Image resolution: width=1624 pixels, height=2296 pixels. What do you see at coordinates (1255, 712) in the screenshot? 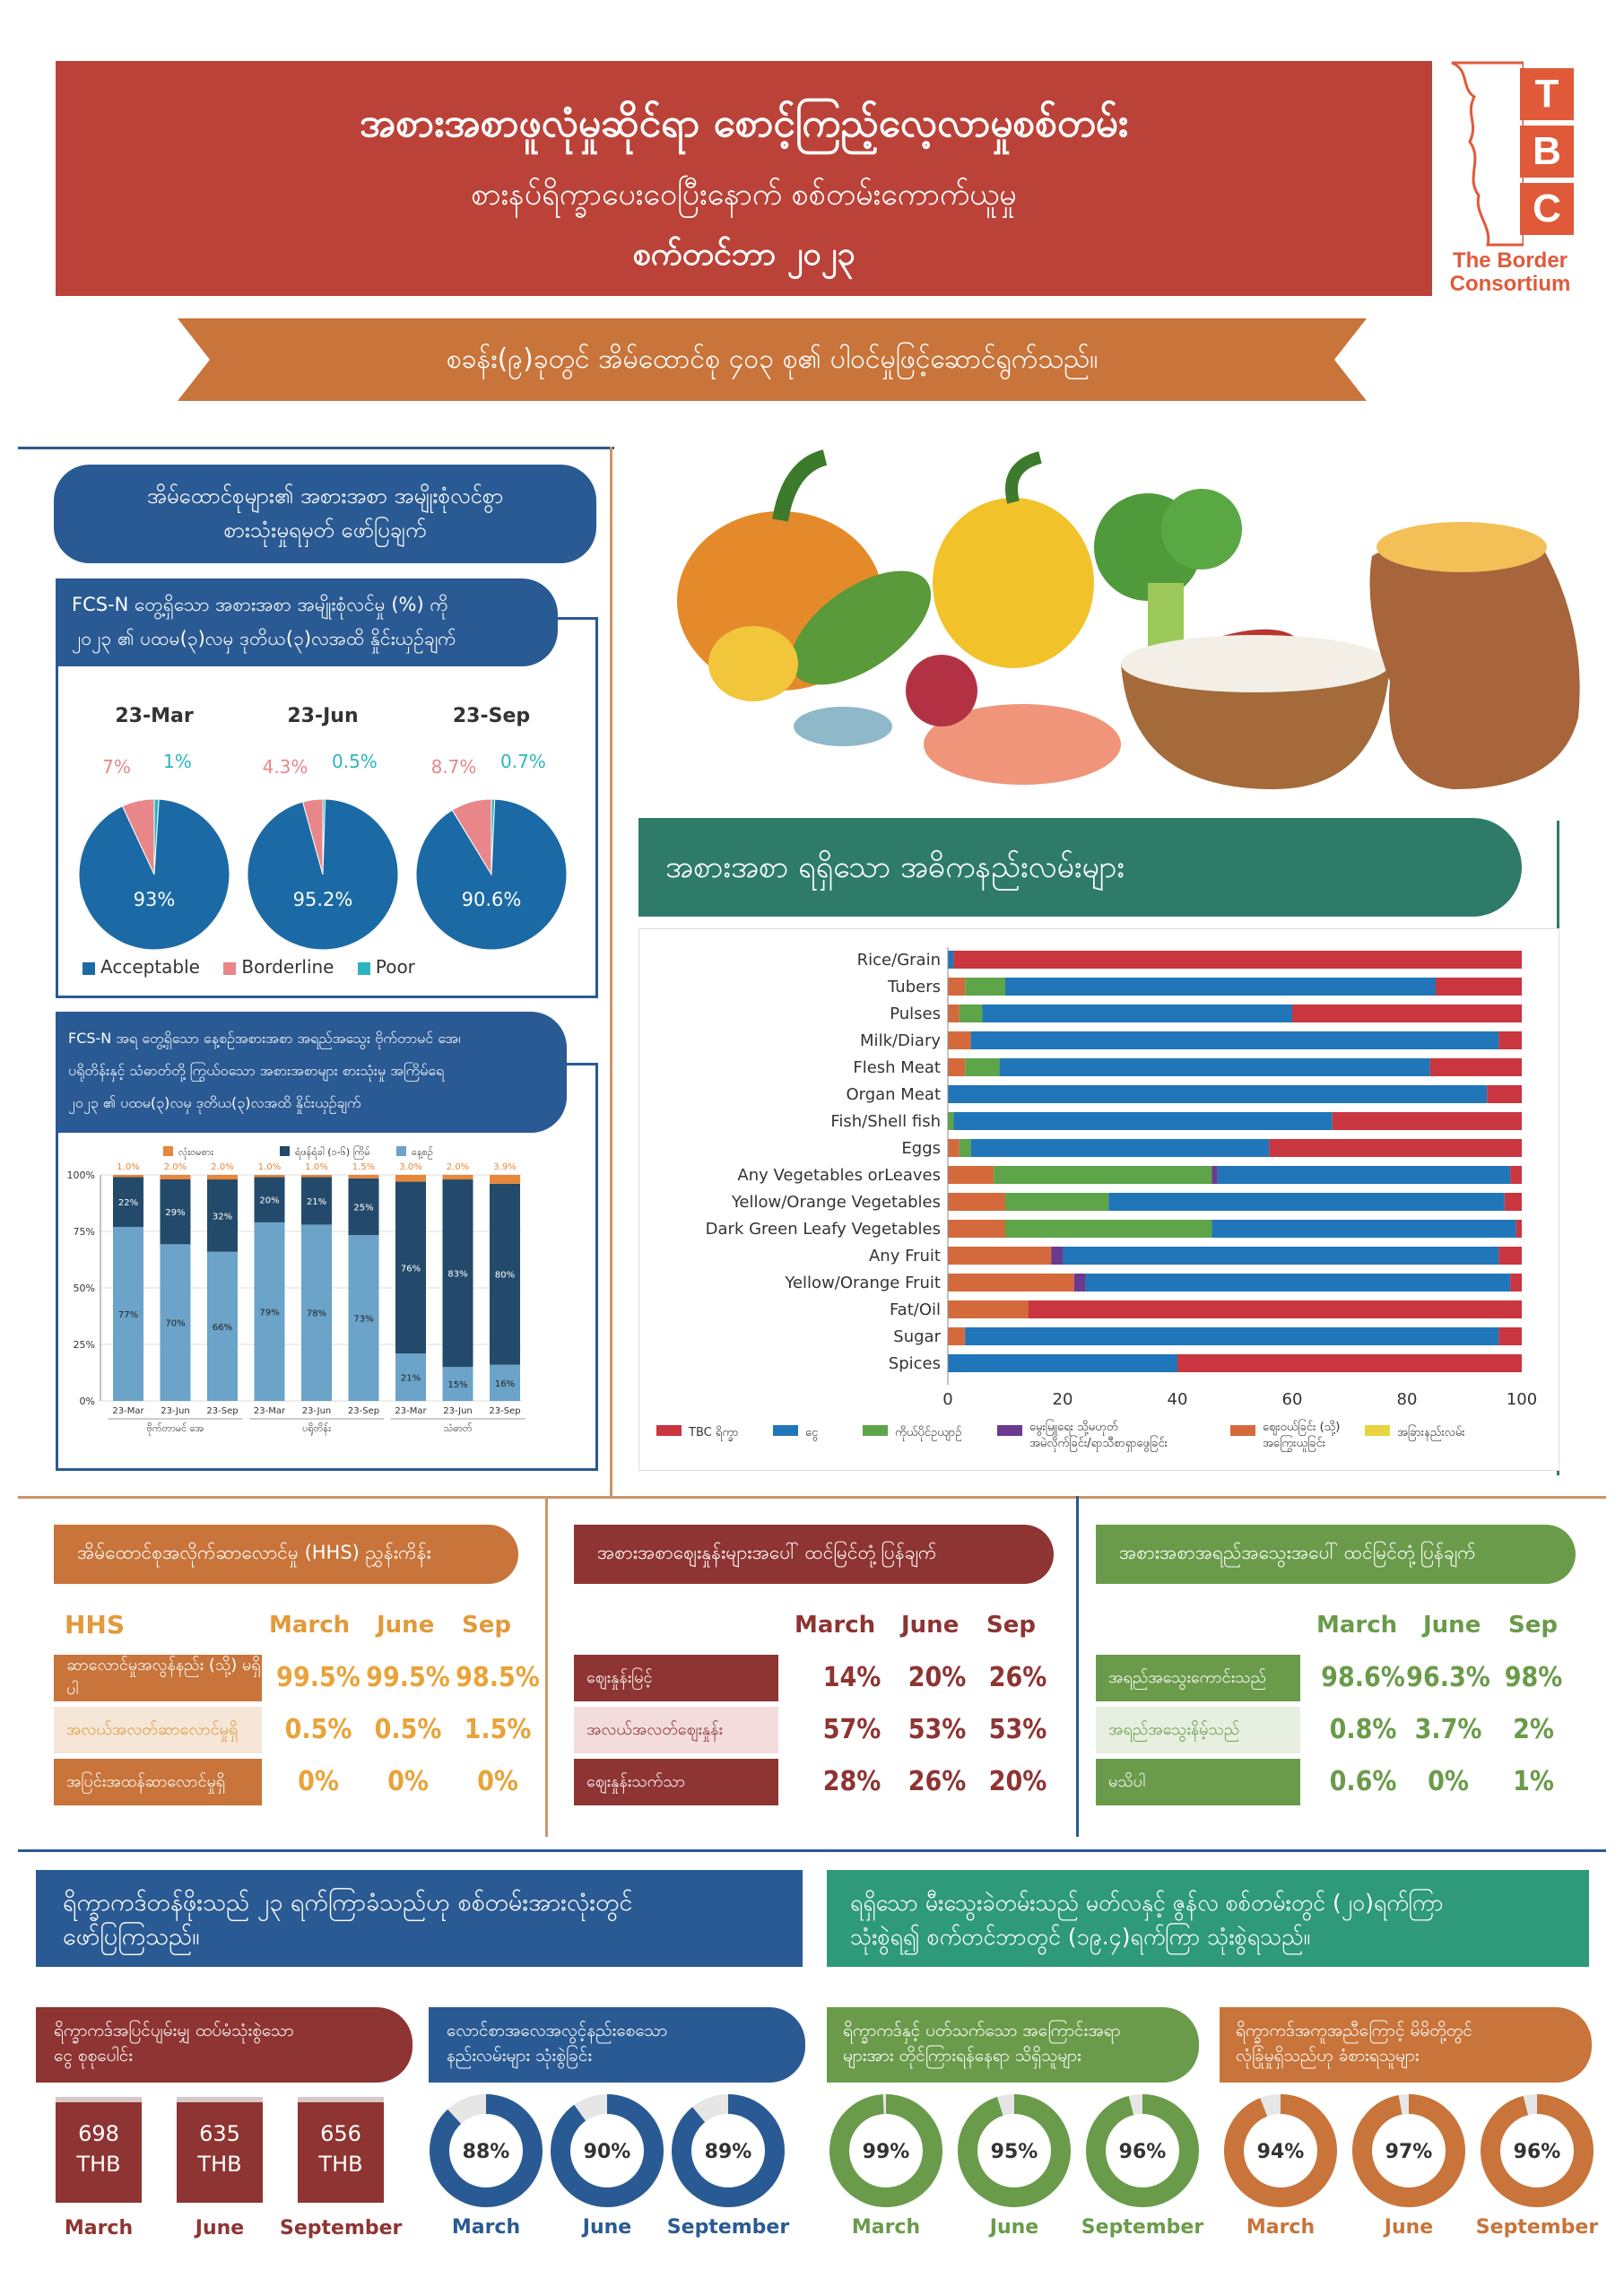
I see `bowl-icon` at bounding box center [1255, 712].